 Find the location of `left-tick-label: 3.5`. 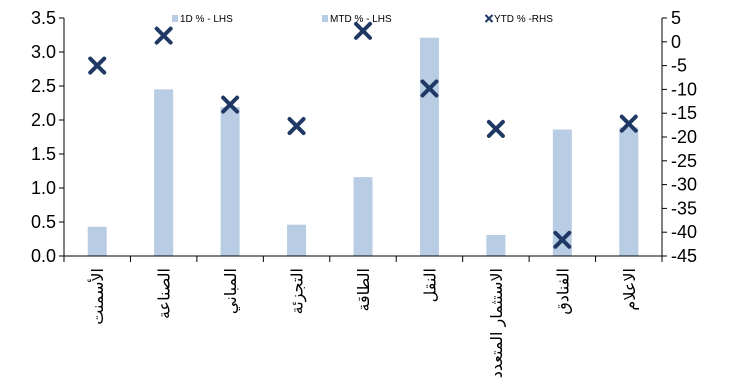

left-tick-label: 3.5 is located at coordinates (43, 18).